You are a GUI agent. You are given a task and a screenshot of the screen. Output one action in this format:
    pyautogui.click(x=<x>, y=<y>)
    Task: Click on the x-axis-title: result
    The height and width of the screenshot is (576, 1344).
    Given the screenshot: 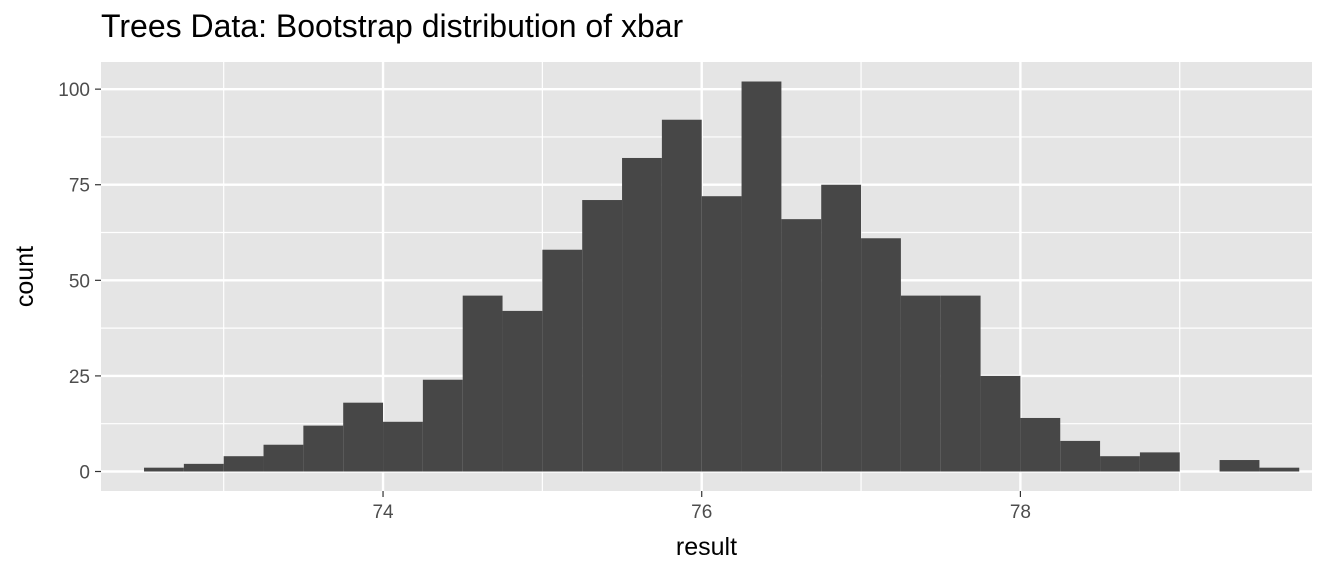 What is the action you would take?
    pyautogui.click(x=706, y=547)
    